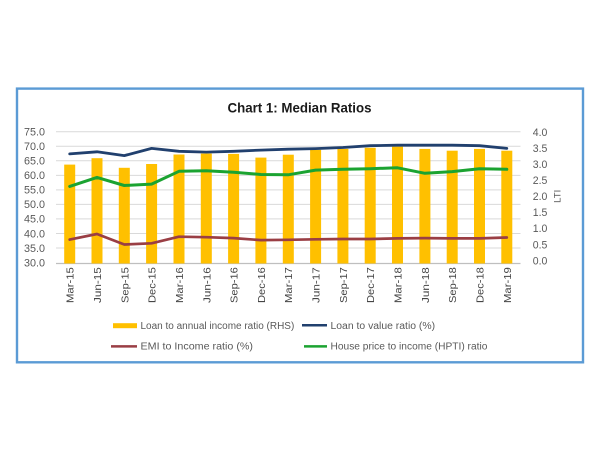  What do you see at coordinates (540, 229) in the screenshot?
I see `svg-text: 1.0` at bounding box center [540, 229].